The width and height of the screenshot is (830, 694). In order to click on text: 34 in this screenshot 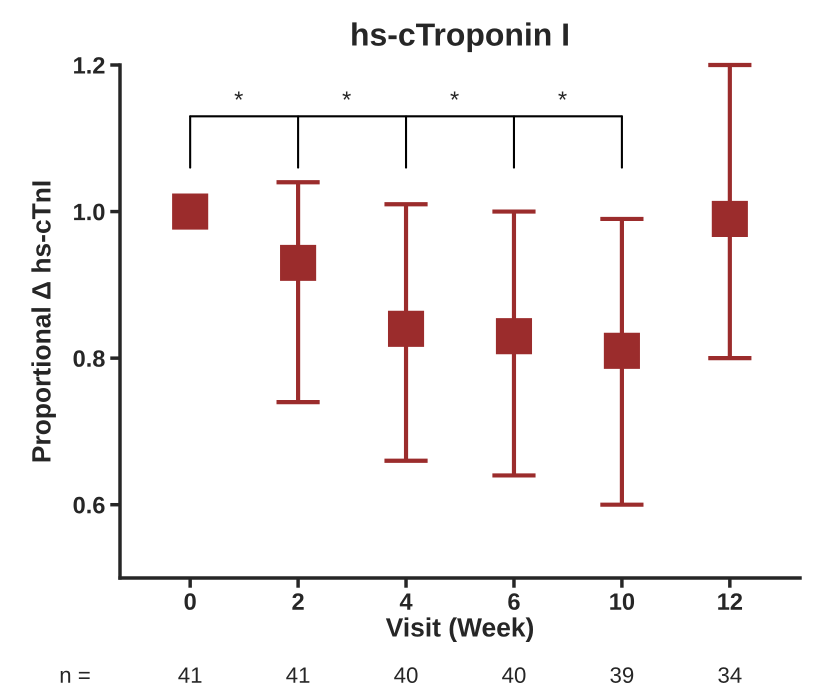, I will do `click(730, 675)`.